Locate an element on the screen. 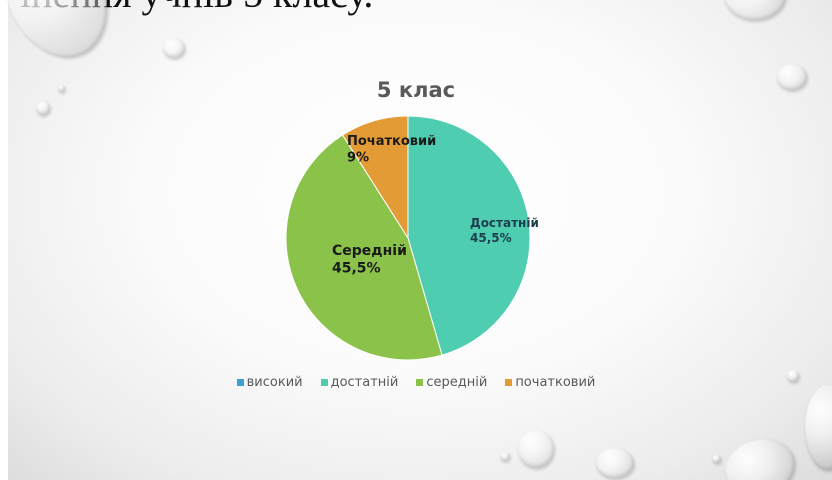 This screenshot has height=480, width=832. legend-label: достатній is located at coordinates (364, 382).